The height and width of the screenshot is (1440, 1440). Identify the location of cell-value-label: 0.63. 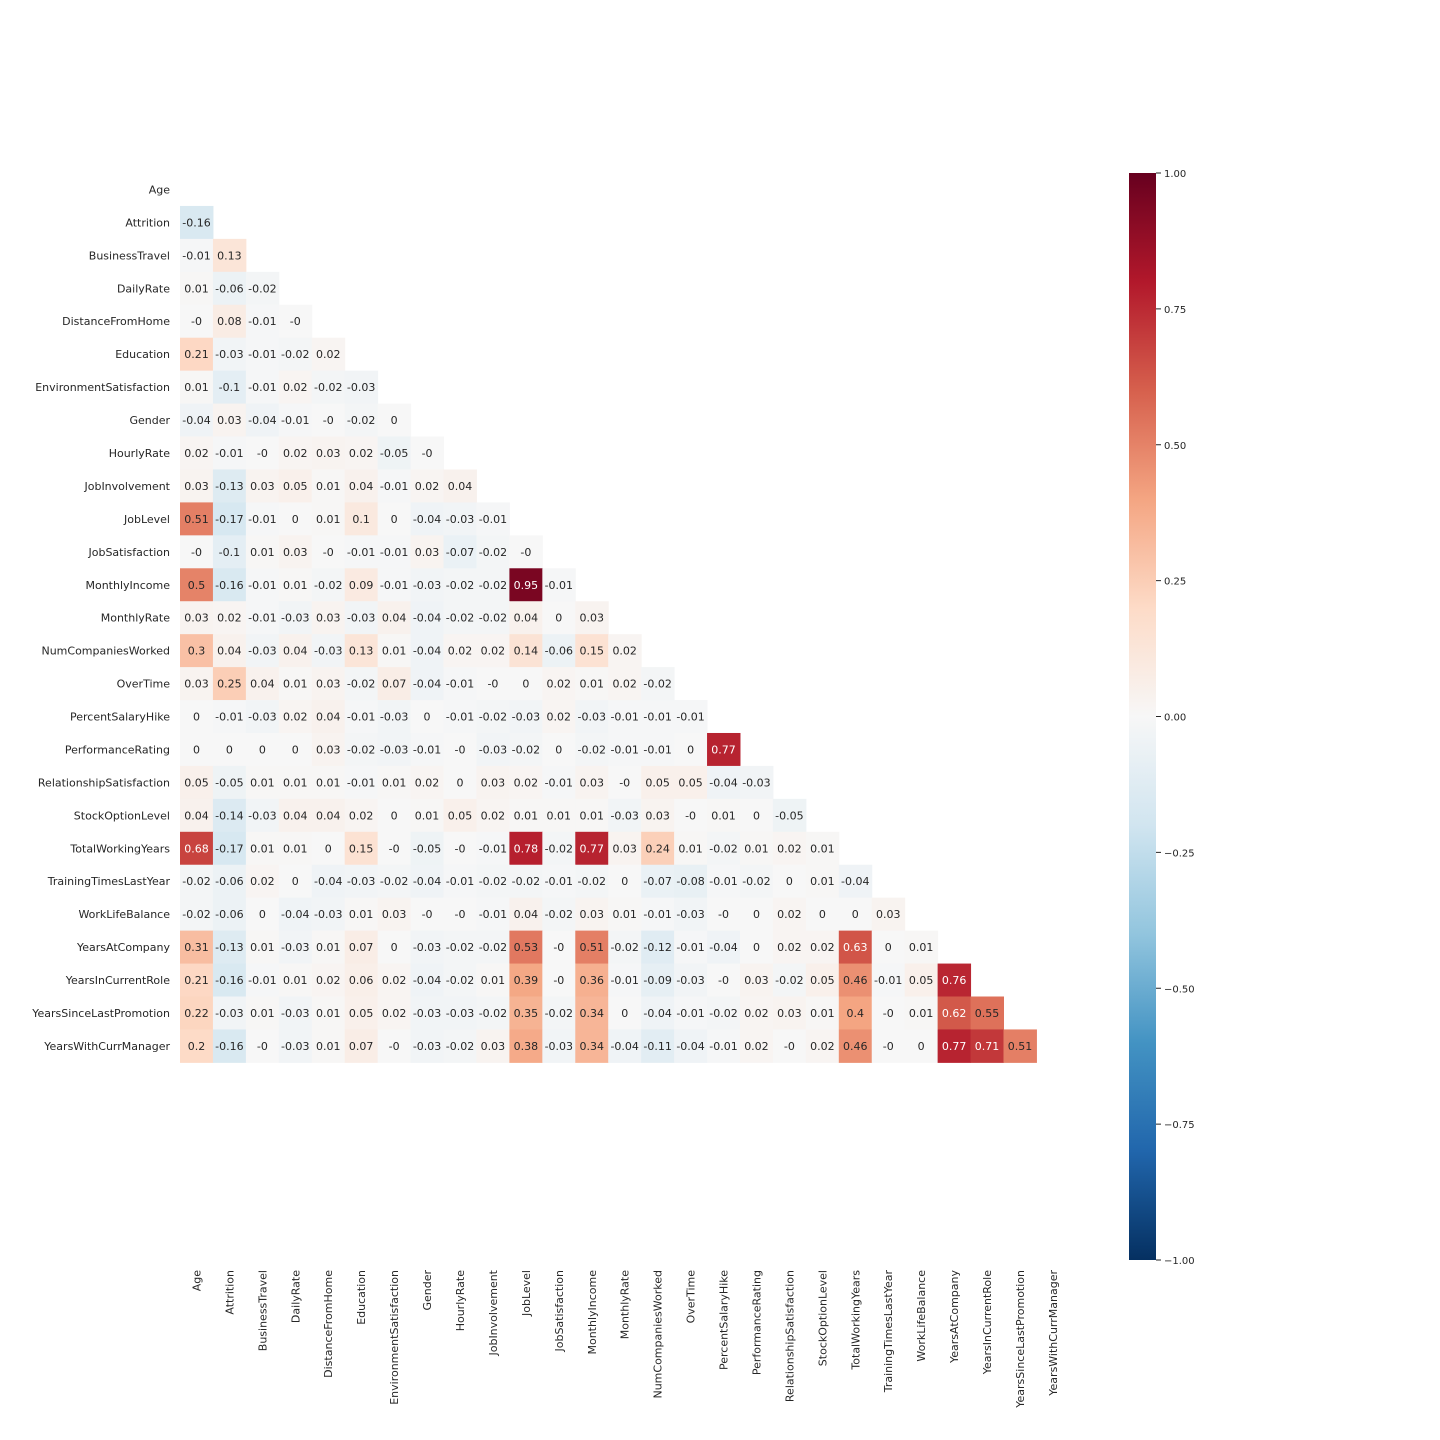
(855, 947).